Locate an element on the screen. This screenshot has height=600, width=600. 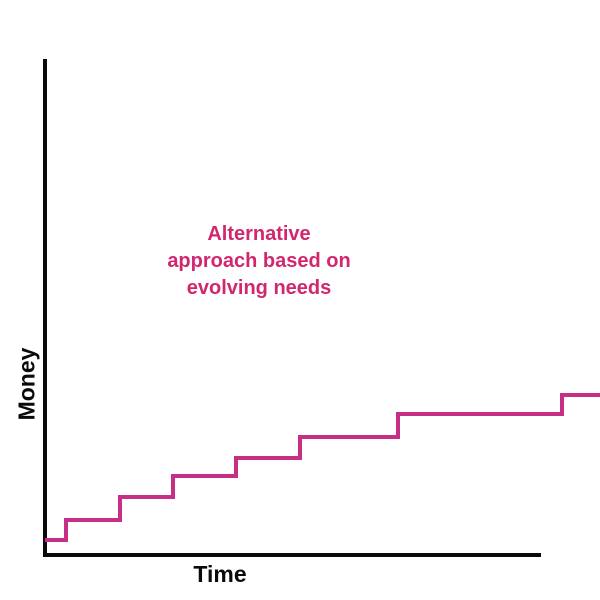
x-axis-label: Time is located at coordinates (220, 574).